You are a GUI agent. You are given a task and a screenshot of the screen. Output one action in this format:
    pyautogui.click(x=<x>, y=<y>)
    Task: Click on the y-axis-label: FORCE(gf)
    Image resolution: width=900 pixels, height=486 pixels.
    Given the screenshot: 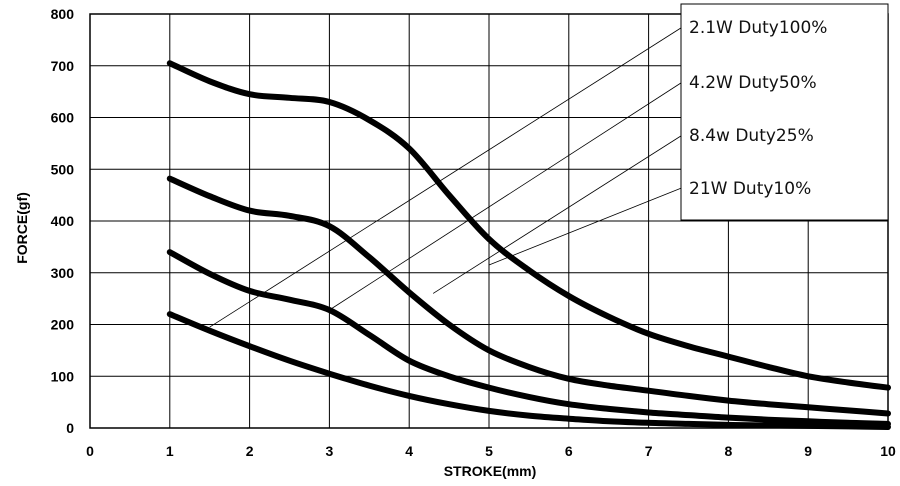 What is the action you would take?
    pyautogui.click(x=22, y=228)
    